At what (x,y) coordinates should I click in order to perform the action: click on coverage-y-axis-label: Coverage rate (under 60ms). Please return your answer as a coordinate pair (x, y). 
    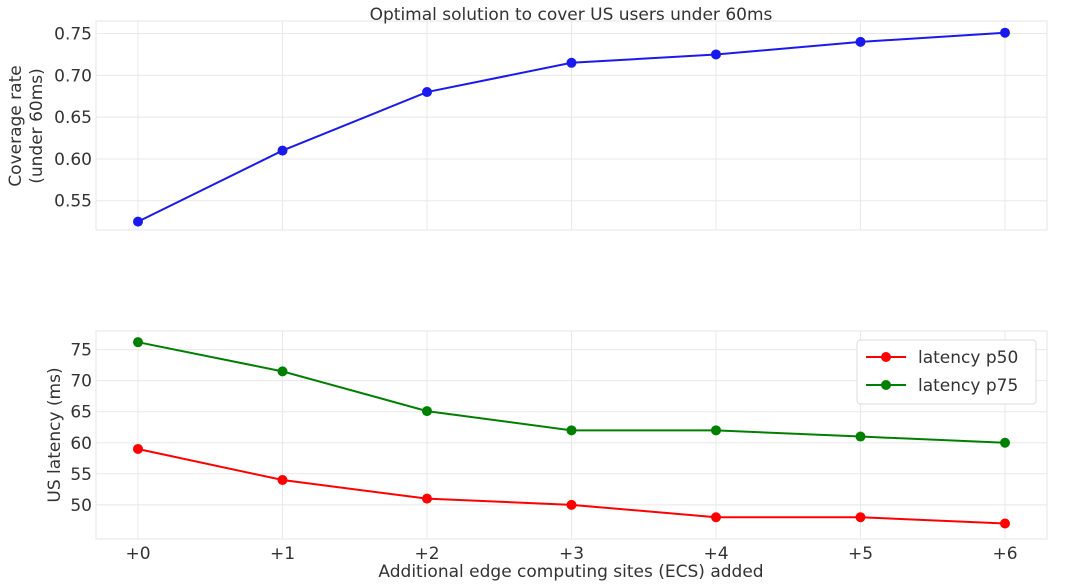
    Looking at the image, I should click on (26, 125).